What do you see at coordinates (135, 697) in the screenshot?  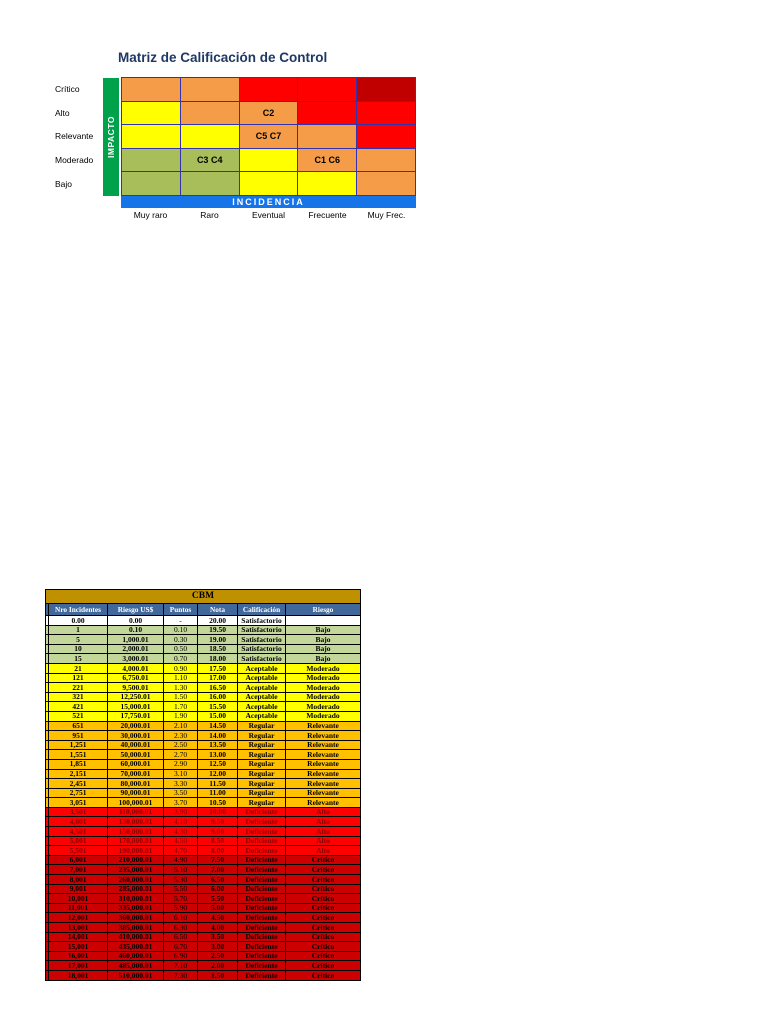 I see `table-cell: 12,250.01` at bounding box center [135, 697].